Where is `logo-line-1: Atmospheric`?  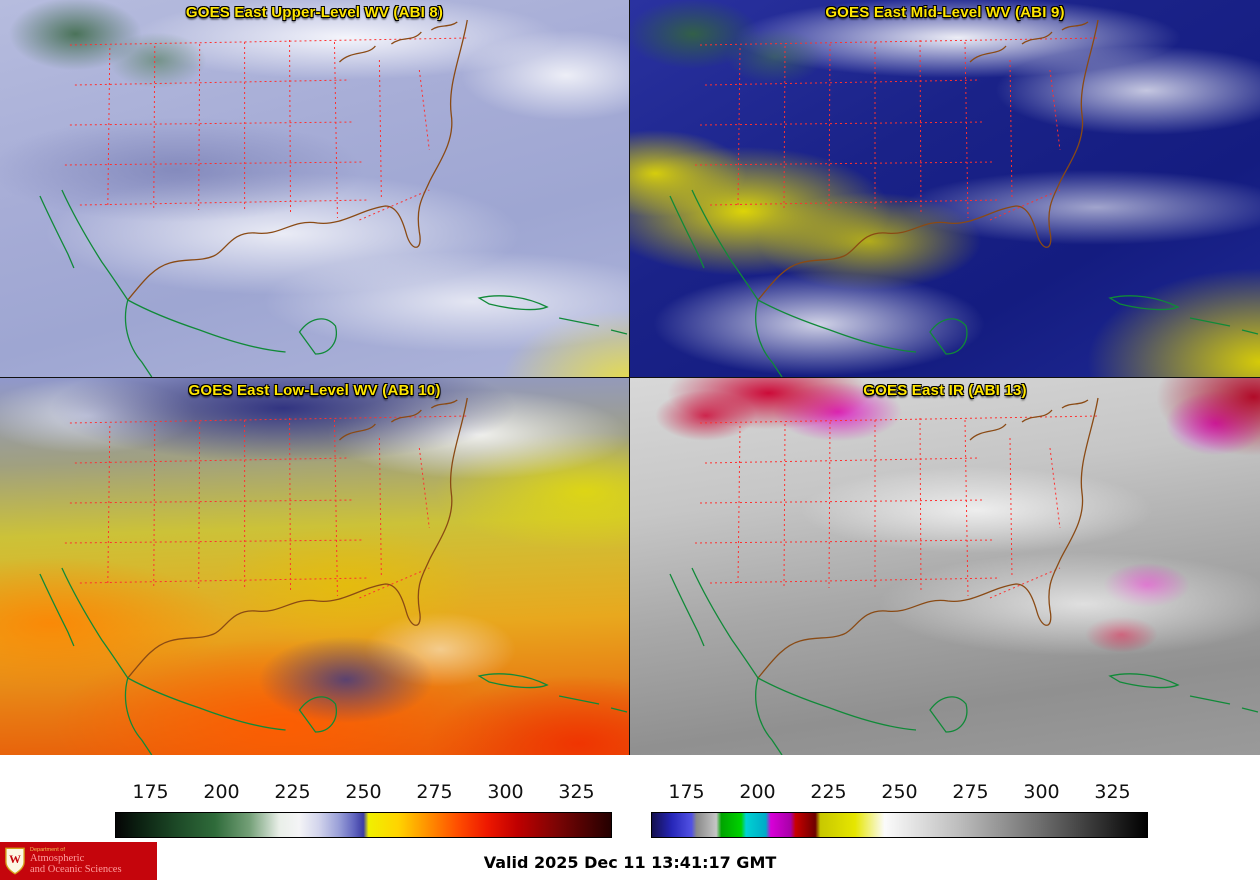
logo-line-1: Atmospheric is located at coordinates (57, 858).